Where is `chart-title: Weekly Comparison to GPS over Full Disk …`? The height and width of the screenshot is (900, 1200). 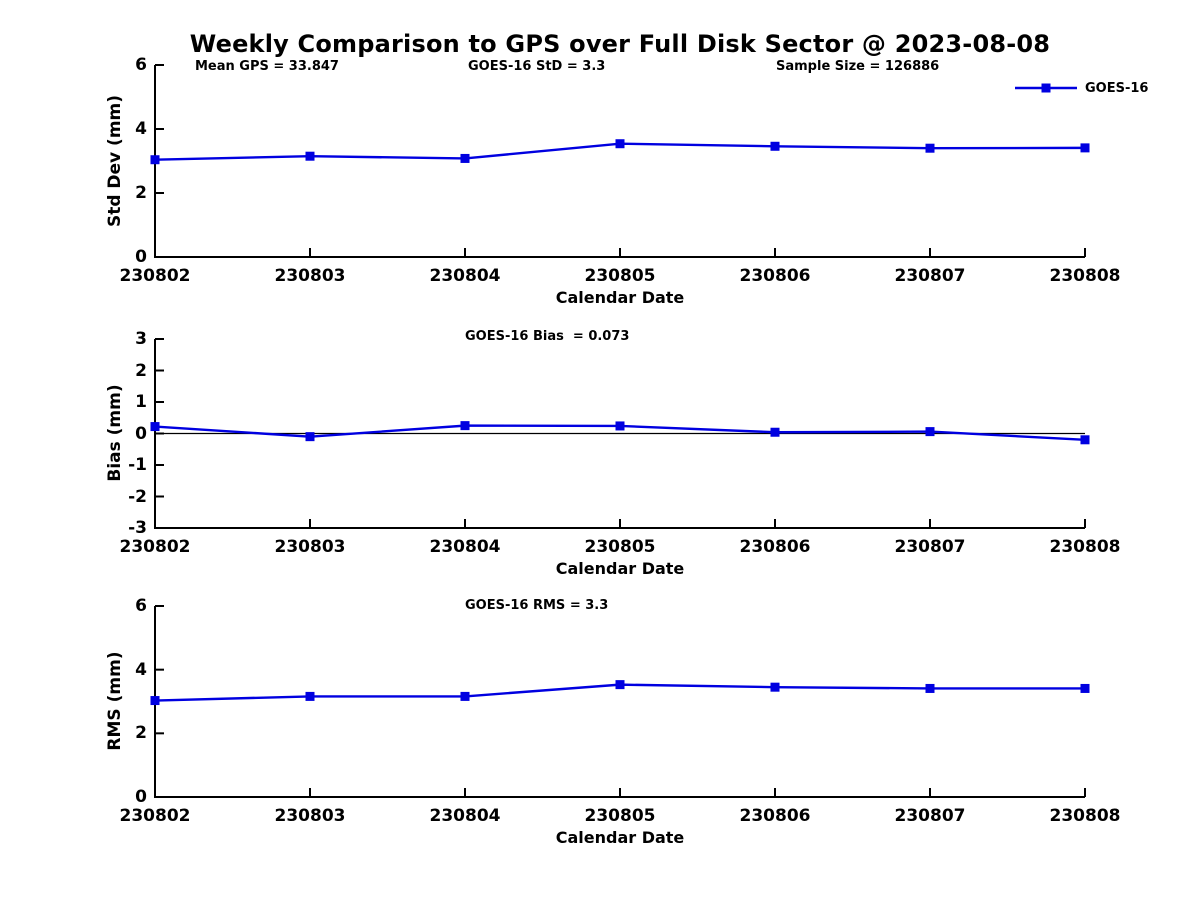
chart-title: Weekly Comparison to GPS over Full Disk … is located at coordinates (620, 44).